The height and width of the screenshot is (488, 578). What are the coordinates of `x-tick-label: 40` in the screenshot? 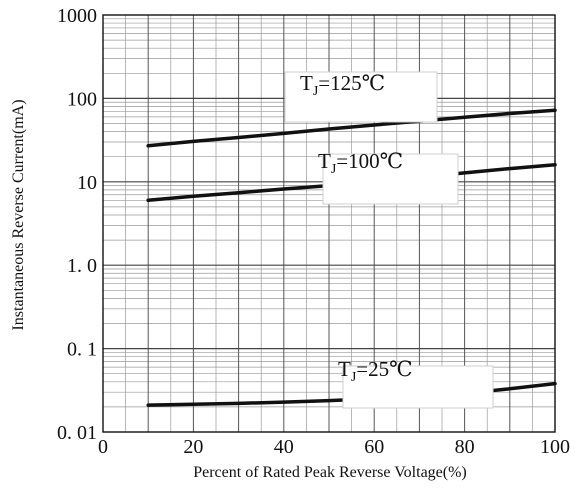 It's located at (284, 447).